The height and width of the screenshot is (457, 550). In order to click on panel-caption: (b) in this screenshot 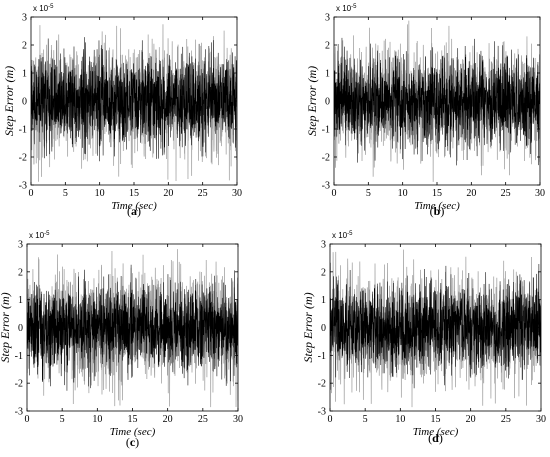, I will do `click(437, 211)`.